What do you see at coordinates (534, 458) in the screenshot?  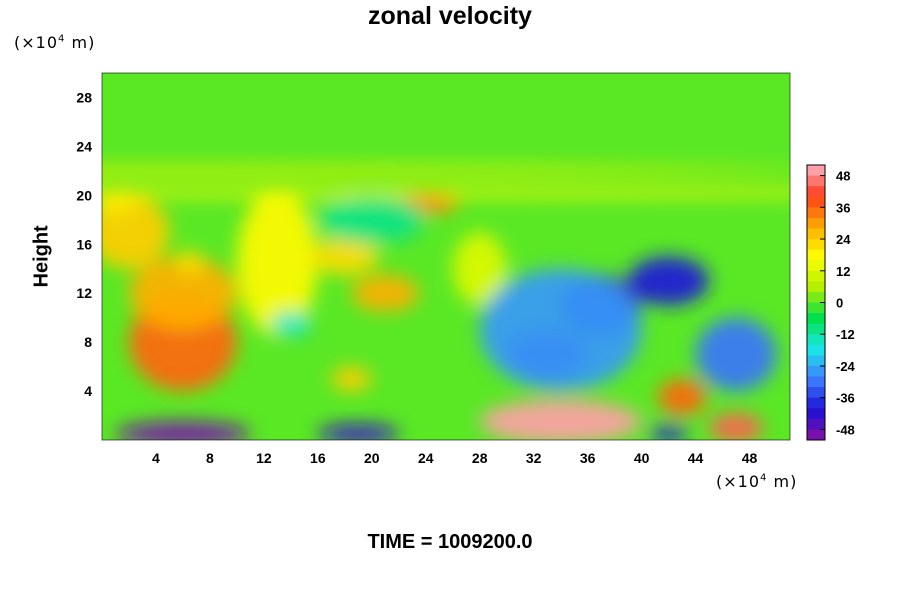 I see `x-tick-label: 32` at bounding box center [534, 458].